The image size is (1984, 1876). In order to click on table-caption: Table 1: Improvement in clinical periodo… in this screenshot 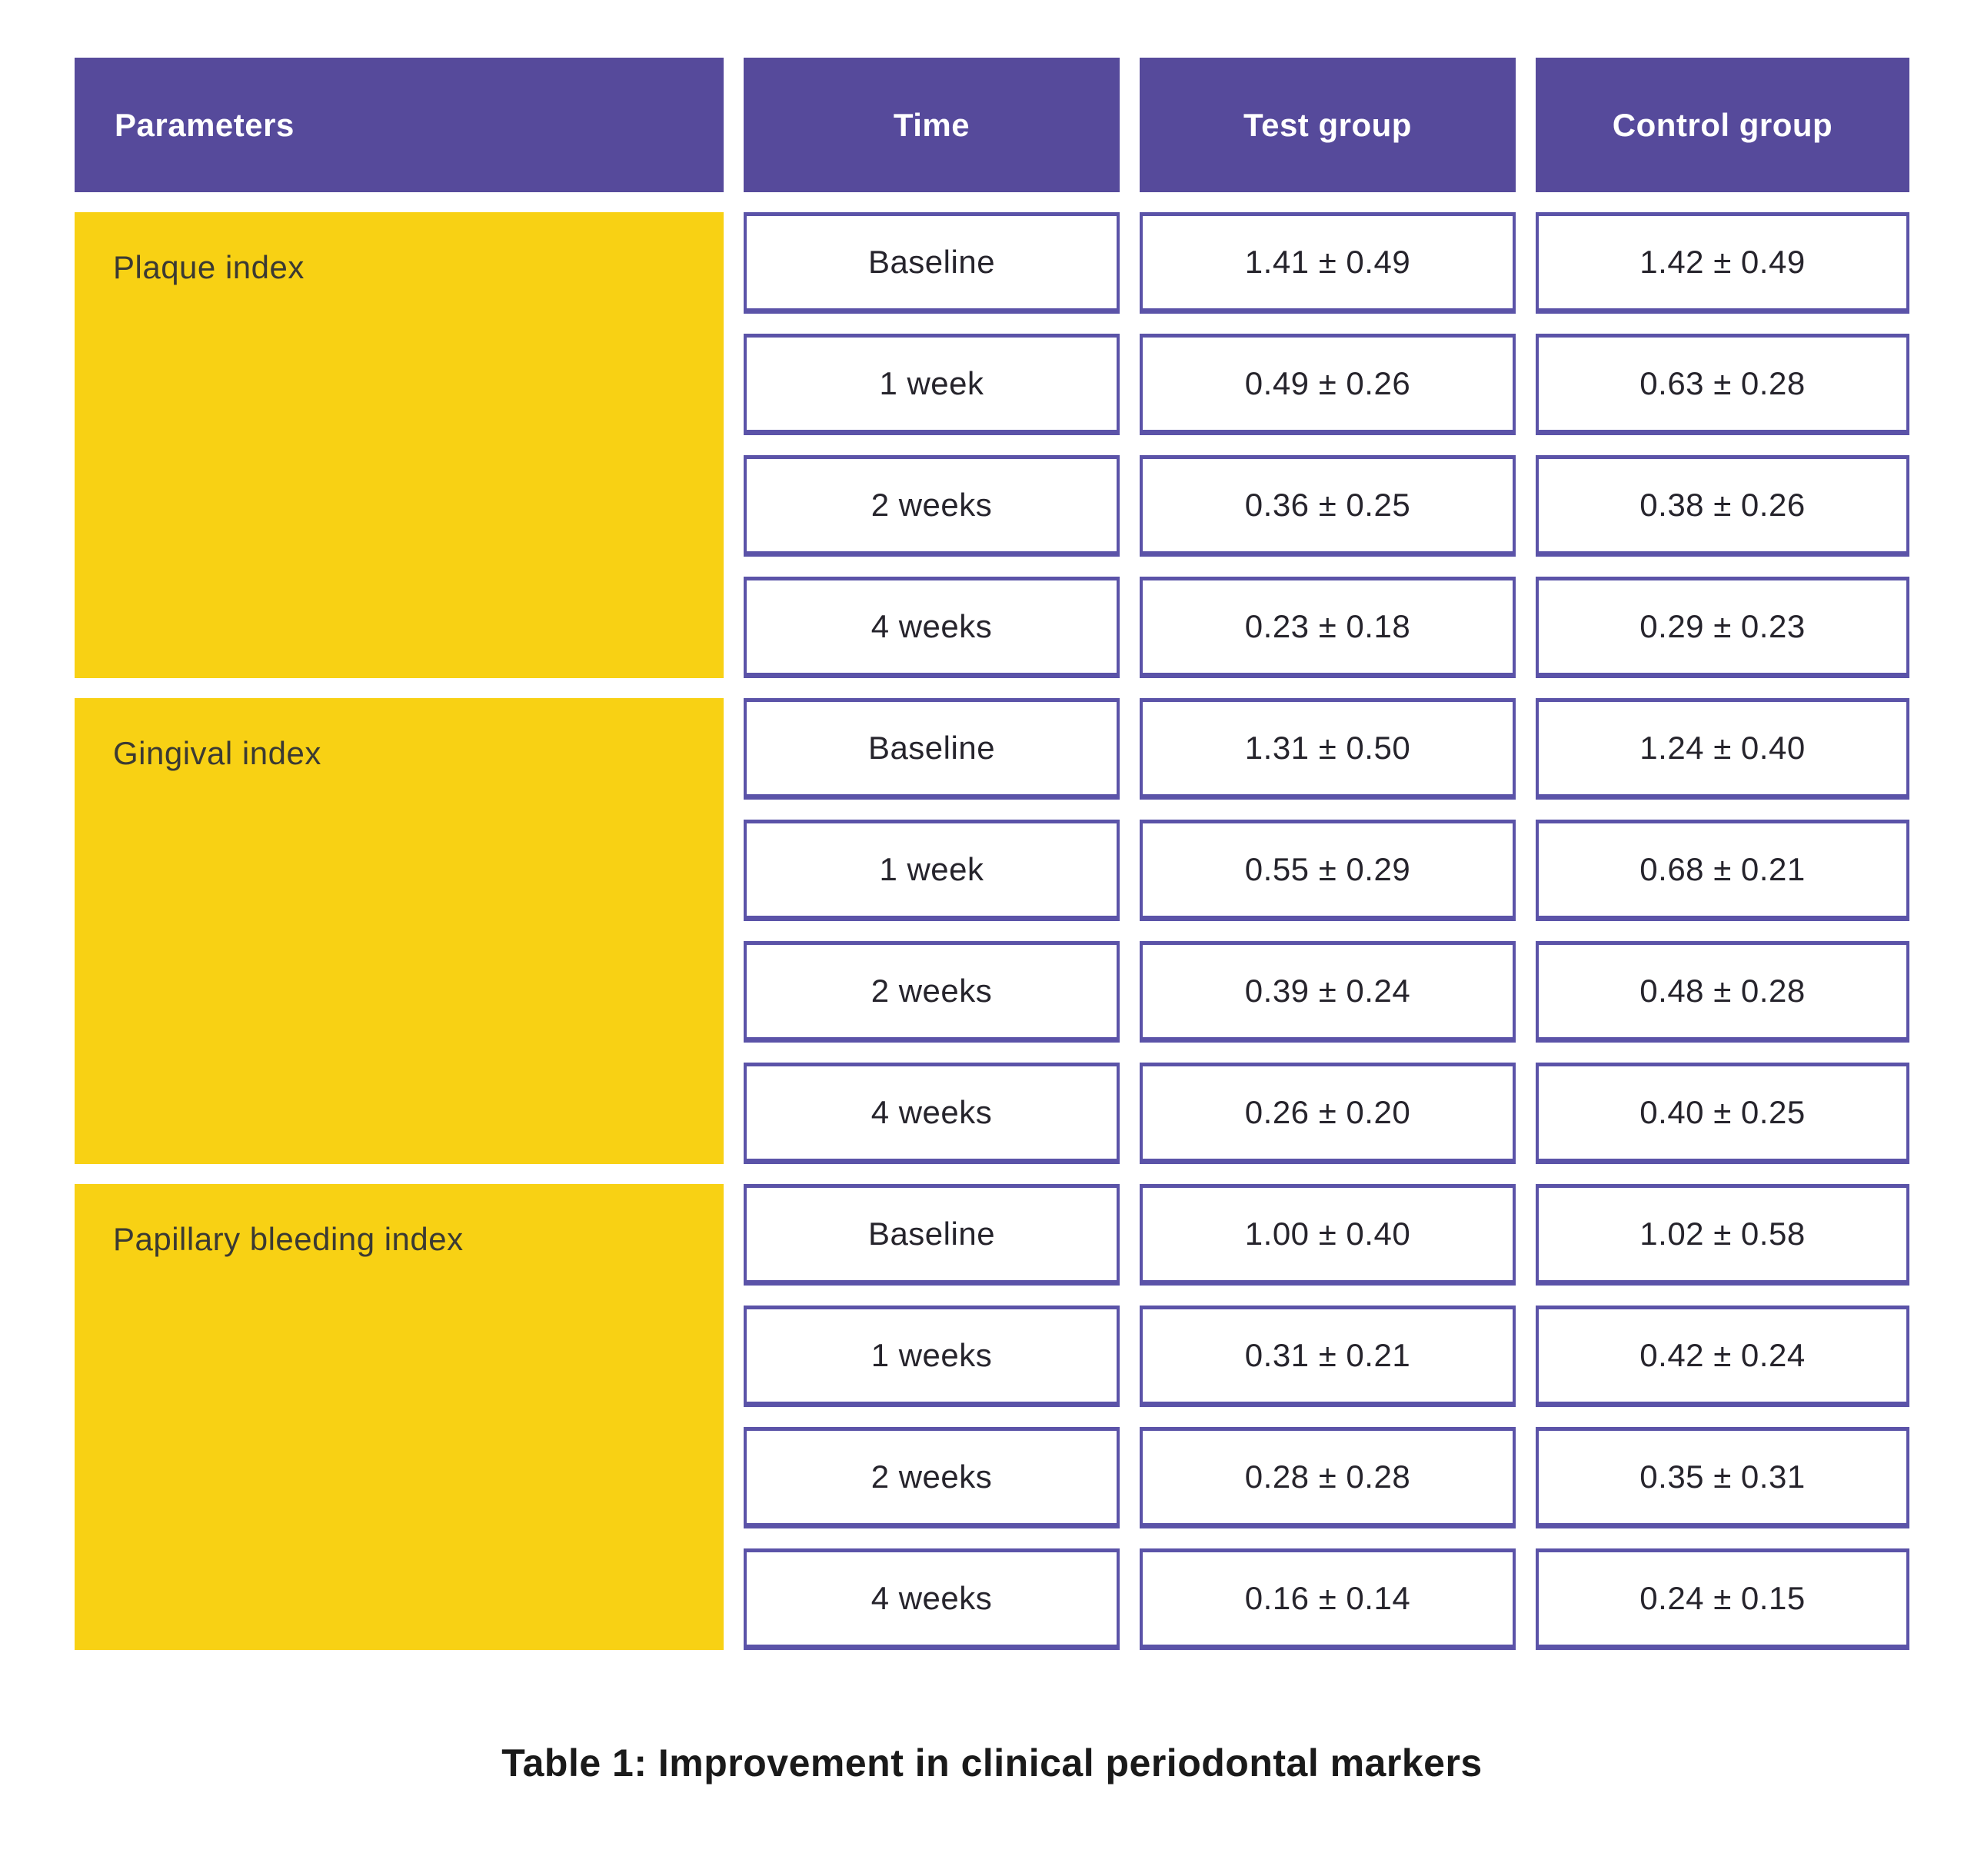, I will do `click(992, 1763)`.